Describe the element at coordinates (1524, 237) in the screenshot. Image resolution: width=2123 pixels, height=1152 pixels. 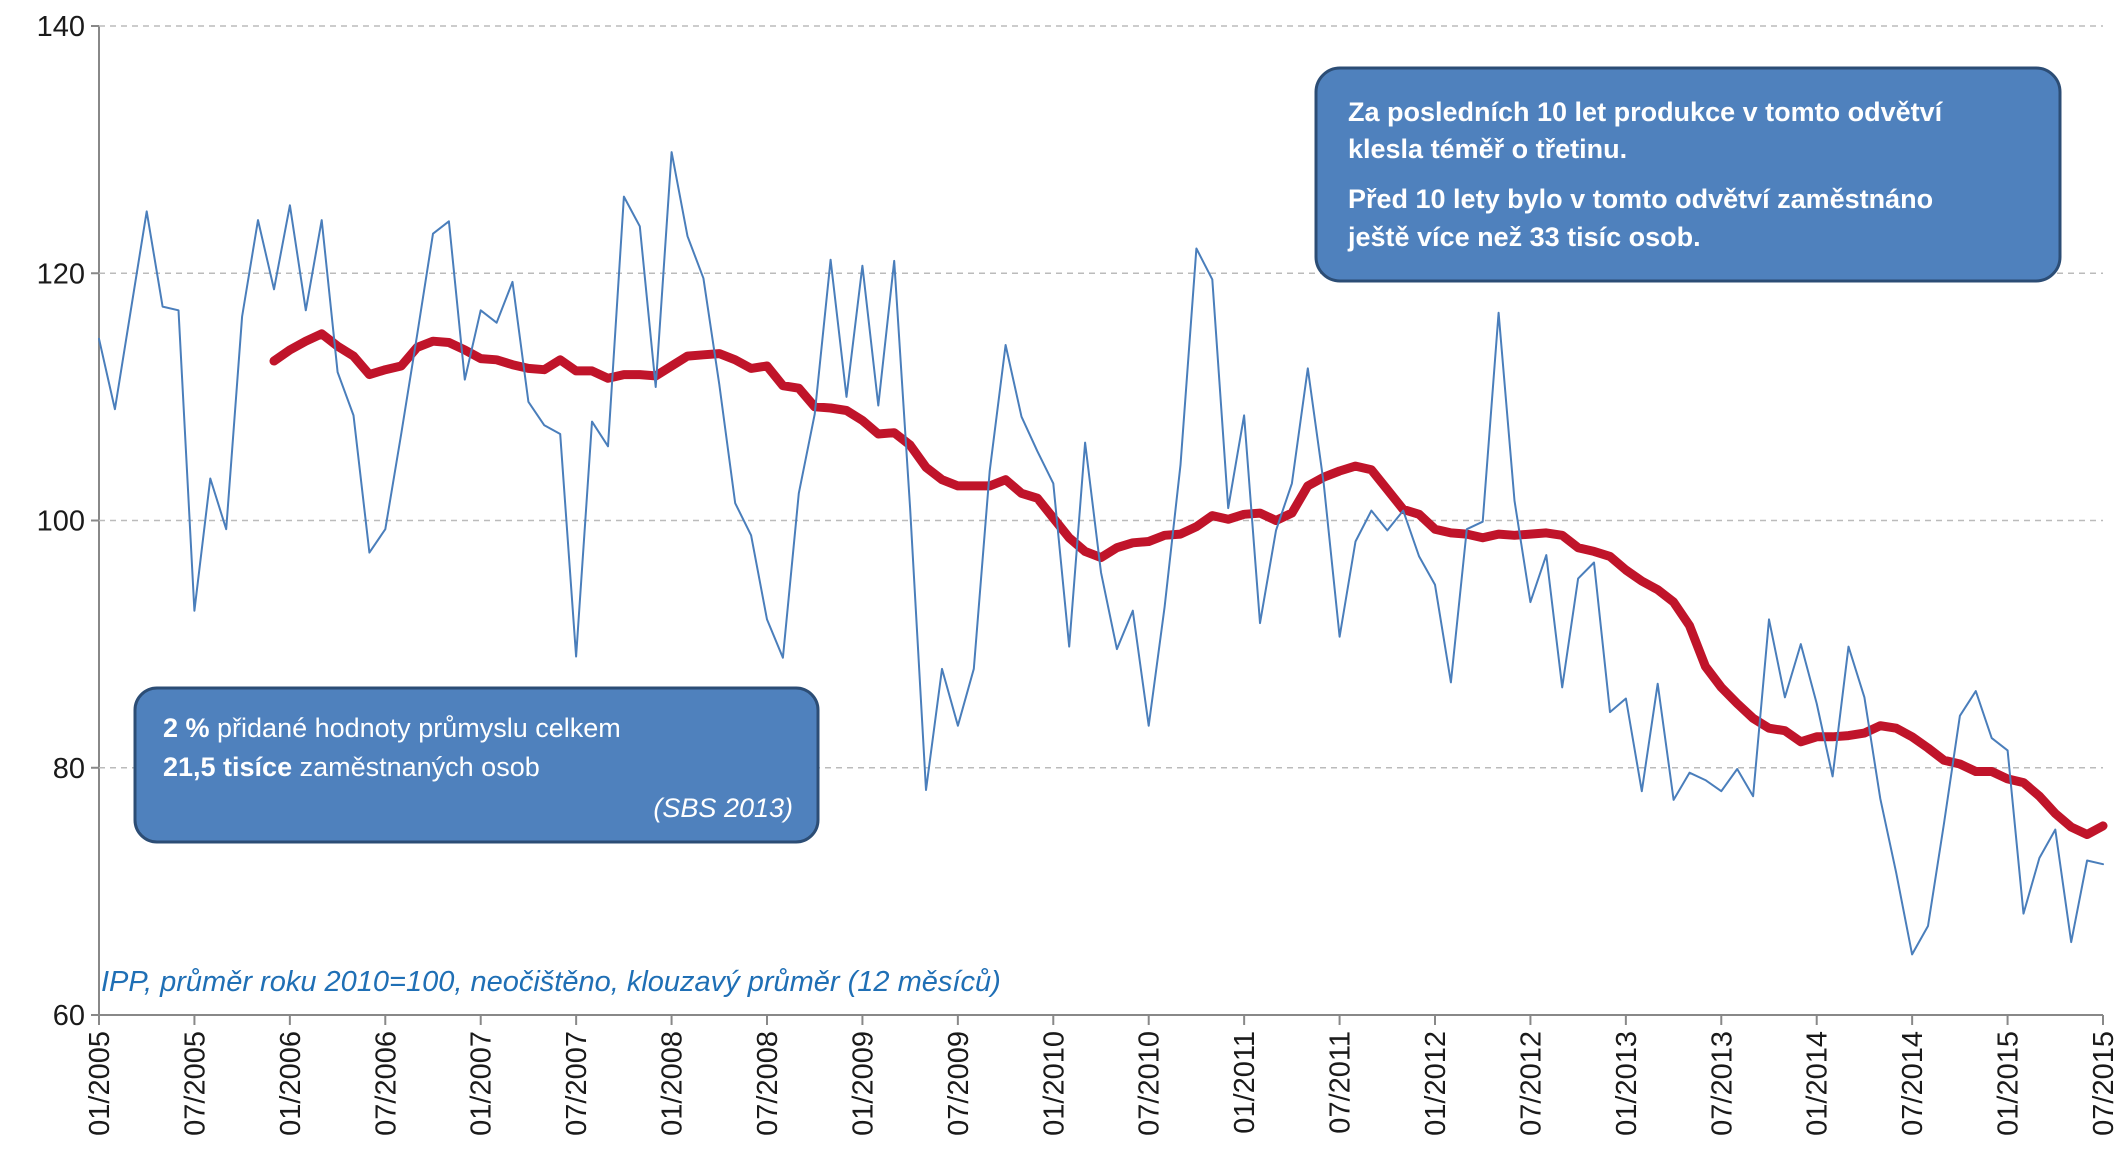
I see `annotation-text: ještě více než 33 tisíc osob.` at that location.